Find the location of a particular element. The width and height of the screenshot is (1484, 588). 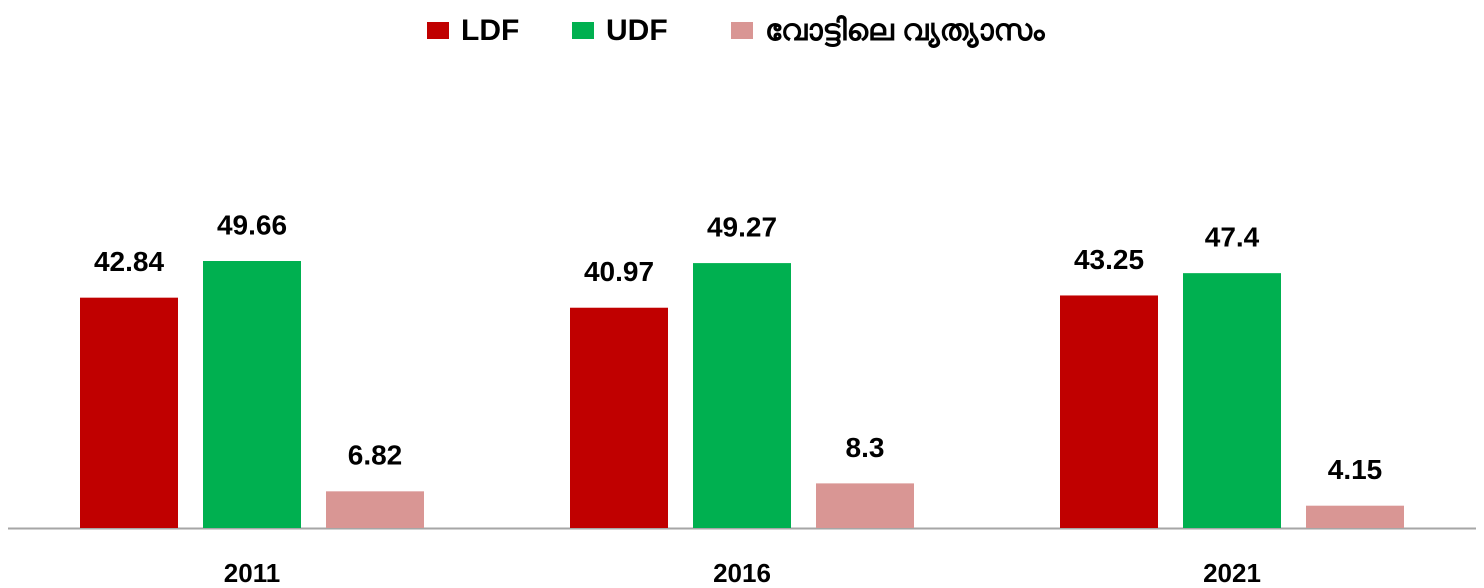

value-label: 40.97 is located at coordinates (619, 271).